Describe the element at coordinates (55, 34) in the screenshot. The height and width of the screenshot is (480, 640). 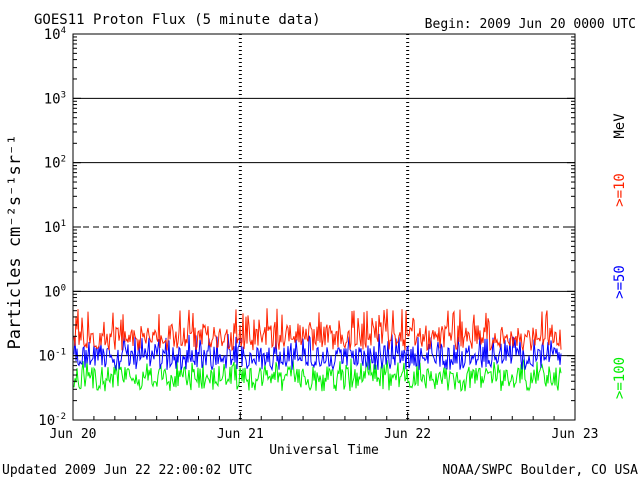
I see `y-tick-label-6: 10⁴` at that location.